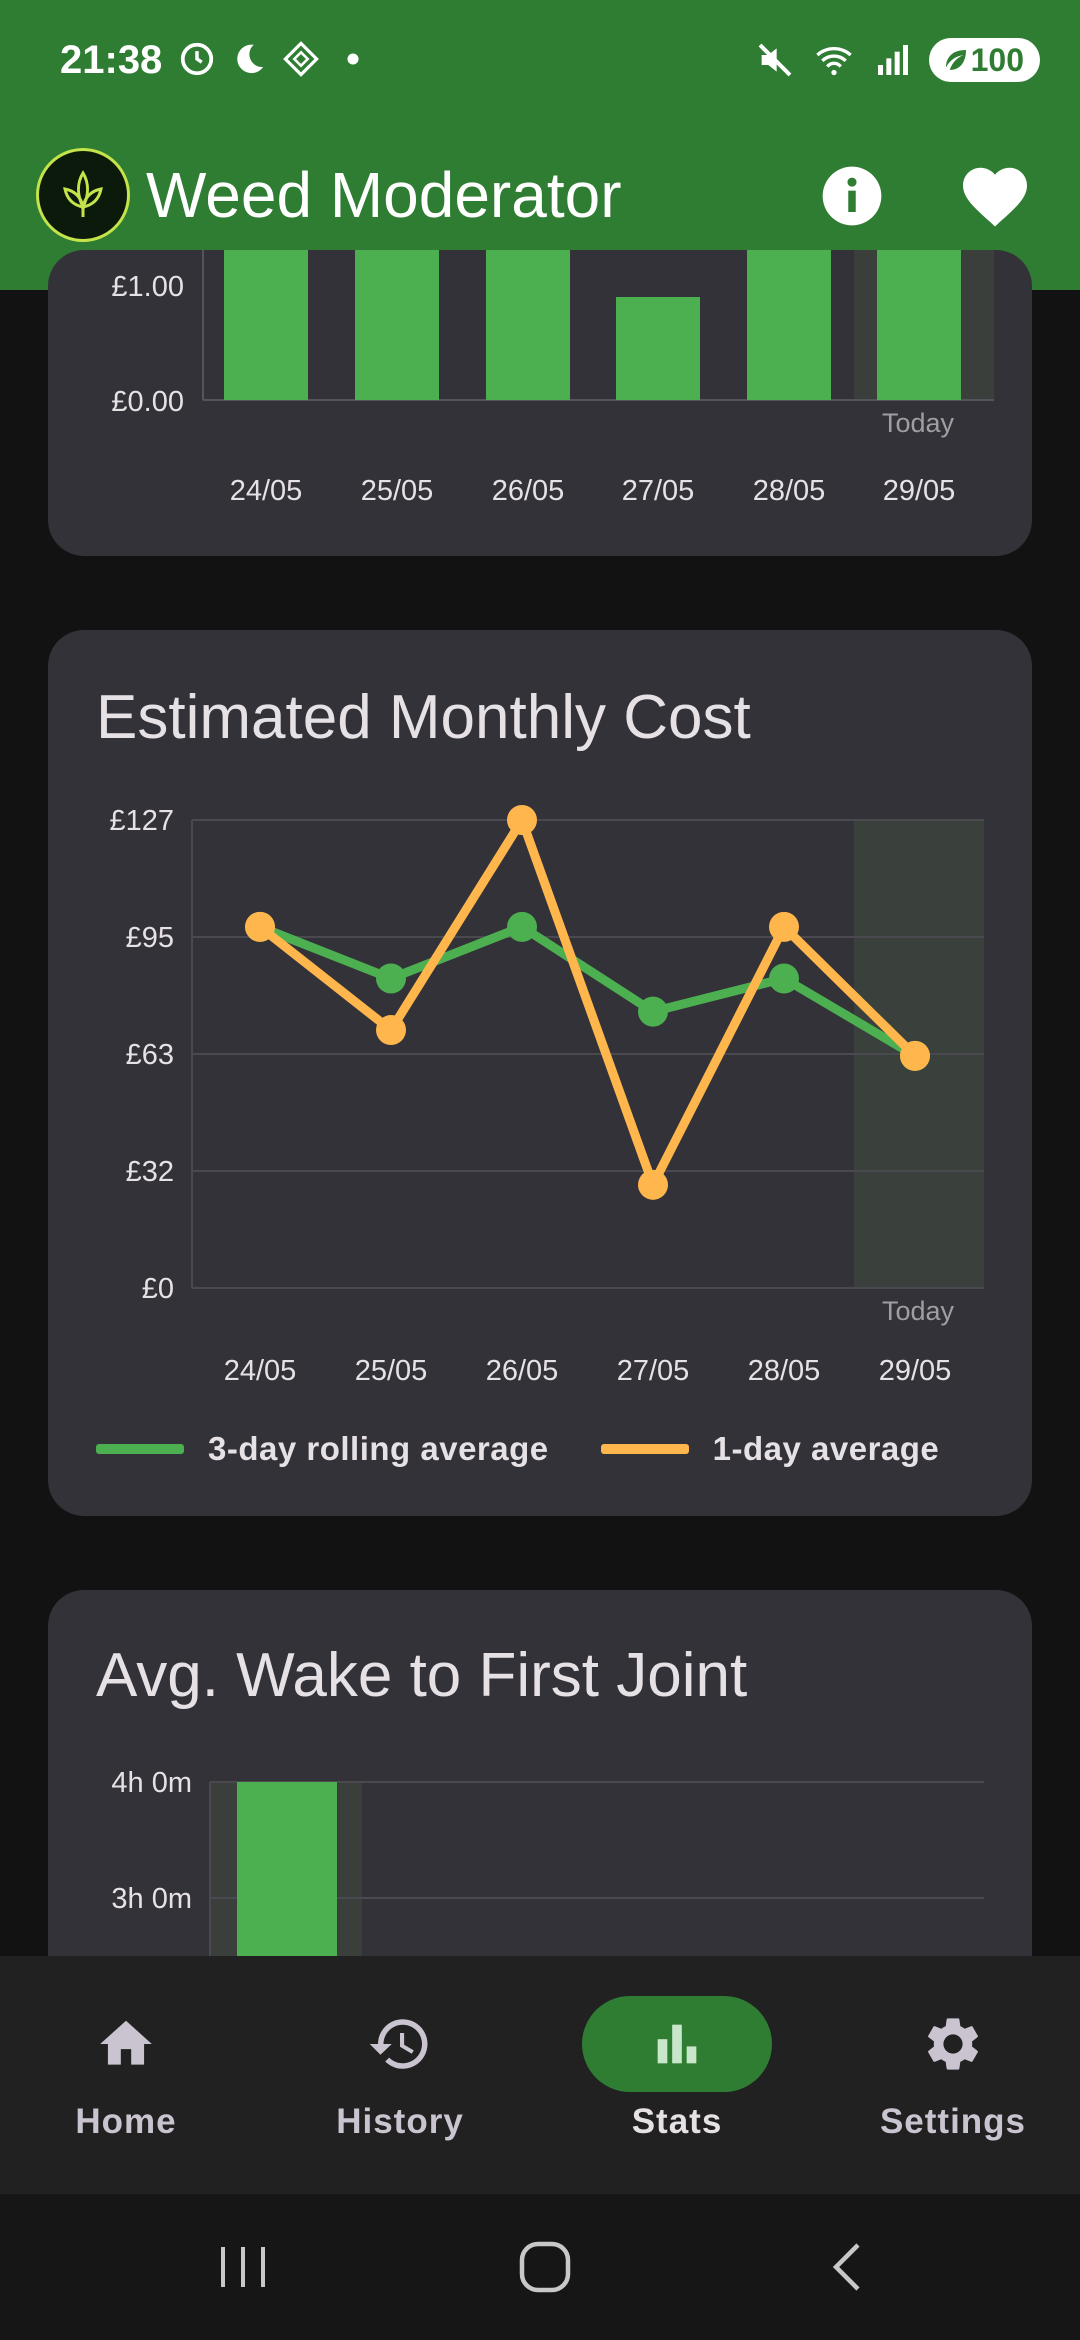 The height and width of the screenshot is (2340, 1080). What do you see at coordinates (644, 1449) in the screenshot?
I see `legend-swatch-daily` at bounding box center [644, 1449].